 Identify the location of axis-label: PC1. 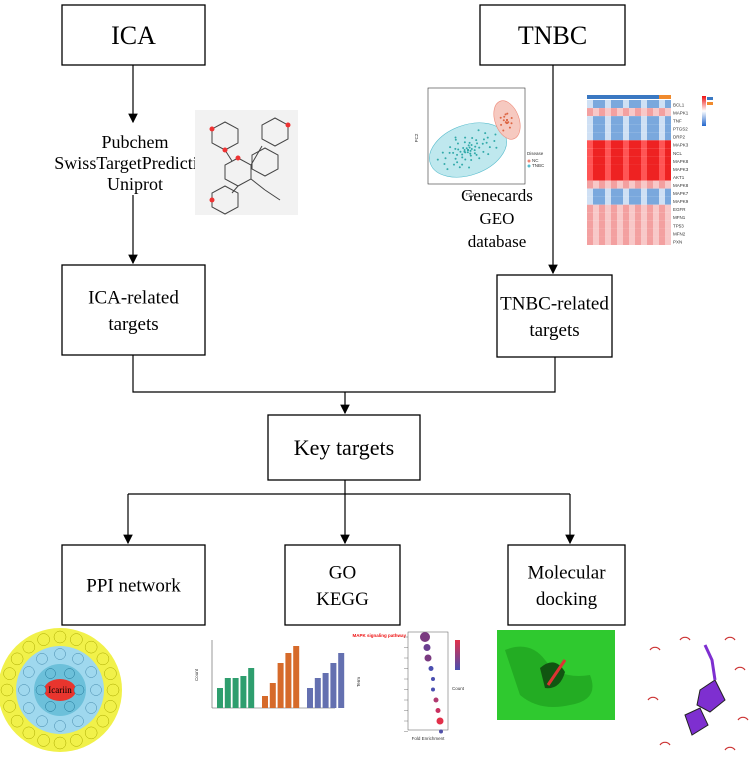
(470, 194).